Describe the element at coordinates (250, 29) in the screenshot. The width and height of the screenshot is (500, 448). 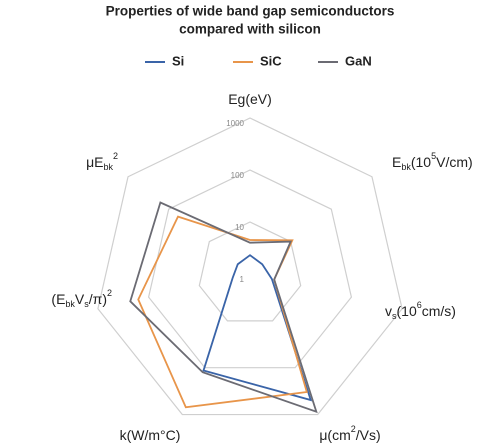
I see `chart-title: compared with silicon` at that location.